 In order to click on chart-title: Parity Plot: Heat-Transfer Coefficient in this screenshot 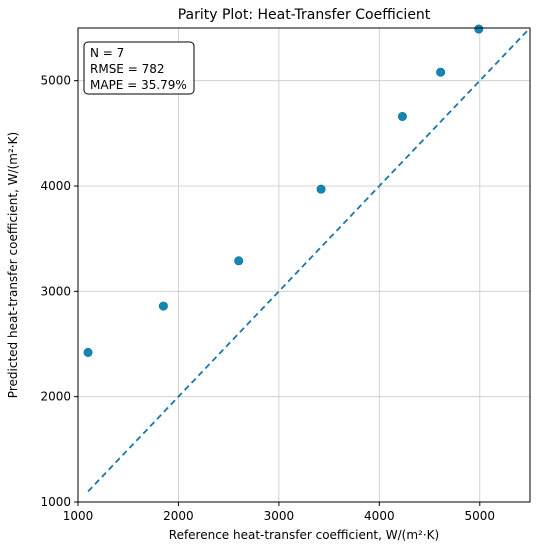, I will do `click(304, 15)`.